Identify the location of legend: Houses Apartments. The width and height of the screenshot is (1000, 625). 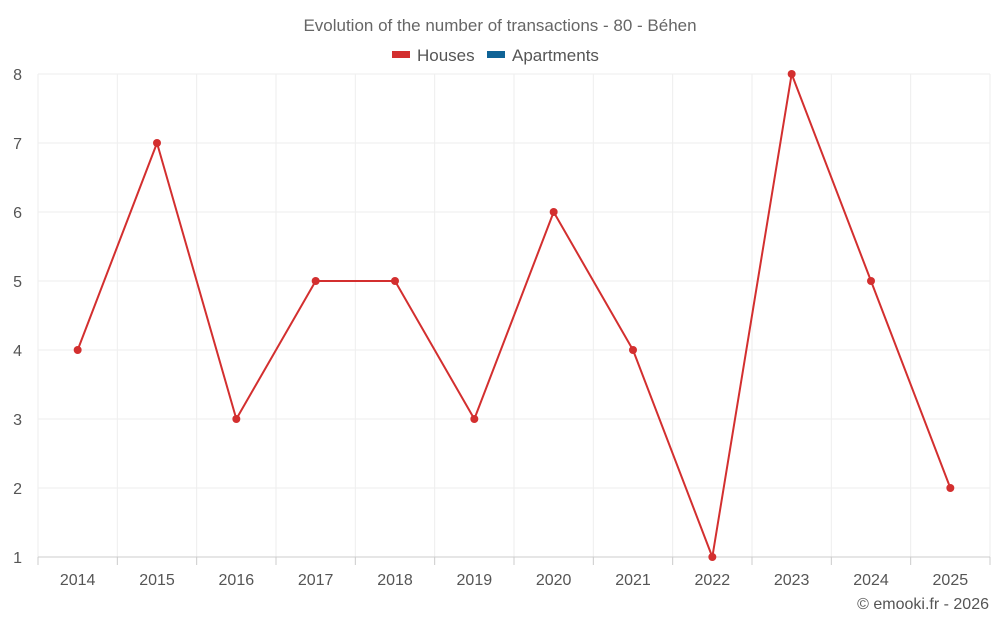
(495, 55).